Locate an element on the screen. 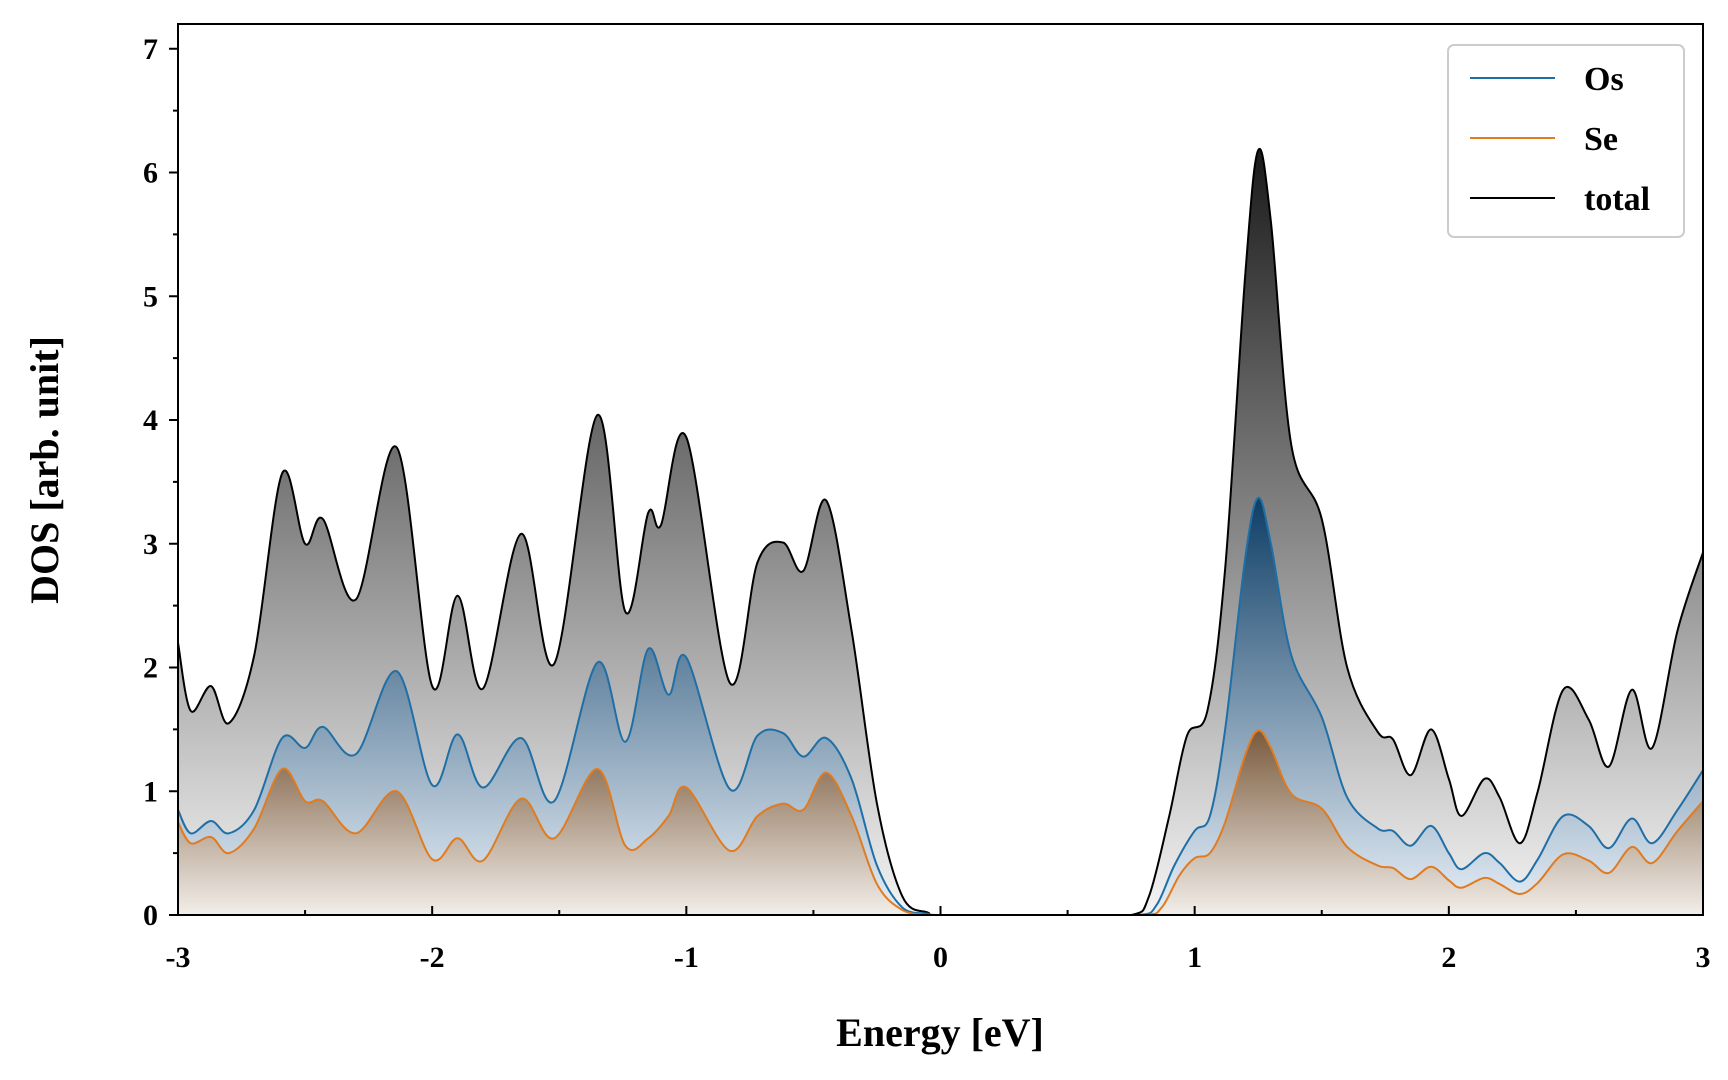 Image resolution: width=1728 pixels, height=1080 pixels. legend-label-se: Se is located at coordinates (1601, 139).